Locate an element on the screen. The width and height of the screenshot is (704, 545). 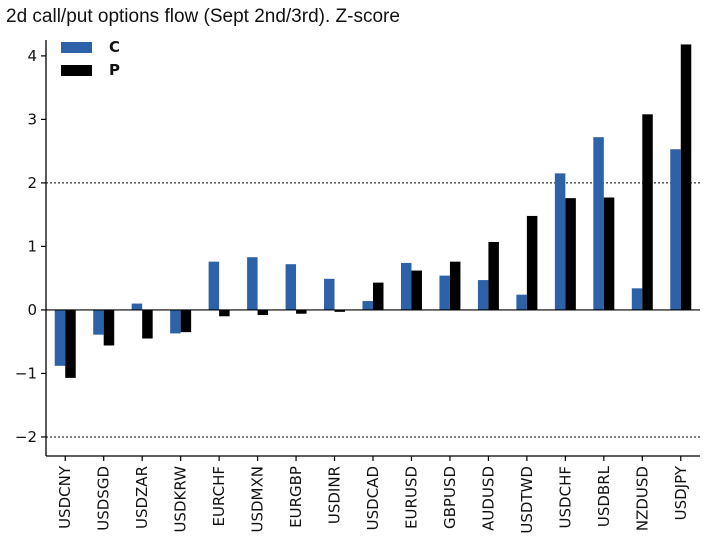
x-tick-label: USDBRL is located at coordinates (604, 496).